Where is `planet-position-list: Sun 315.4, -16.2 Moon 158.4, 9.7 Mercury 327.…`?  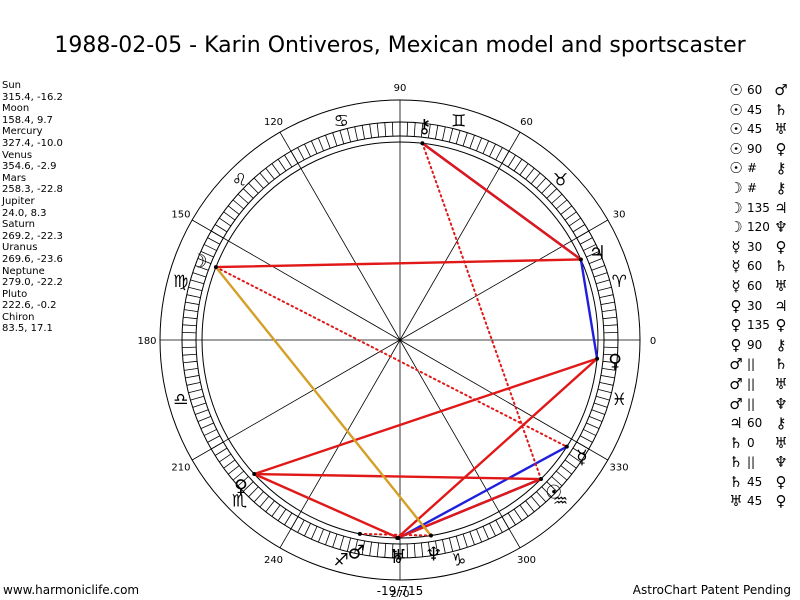 planet-position-list: Sun 315.4, -16.2 Moon 158.4, 9.7 Mercury 327.… is located at coordinates (57, 207).